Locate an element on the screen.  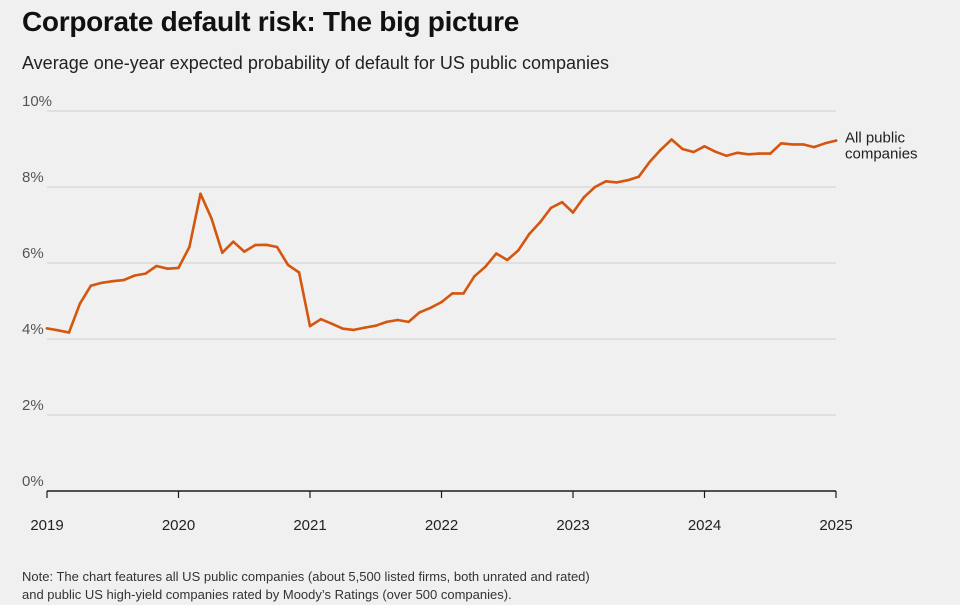
x-tick-label: 2024 is located at coordinates (704, 525).